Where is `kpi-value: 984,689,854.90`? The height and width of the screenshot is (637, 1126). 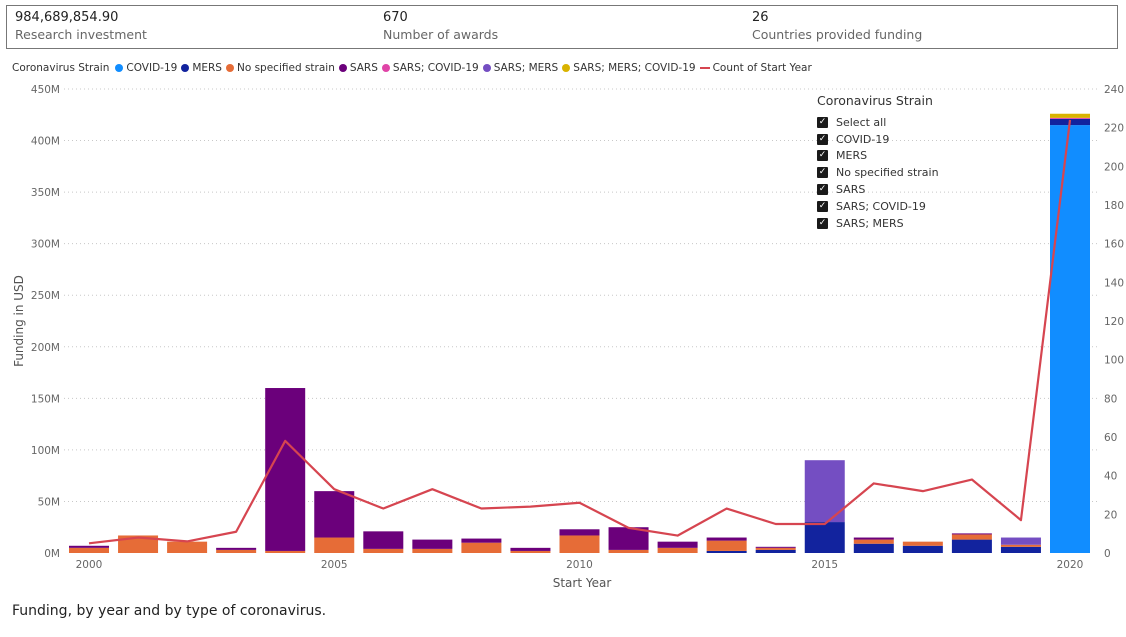 kpi-value: 984,689,854.90 is located at coordinates (67, 17).